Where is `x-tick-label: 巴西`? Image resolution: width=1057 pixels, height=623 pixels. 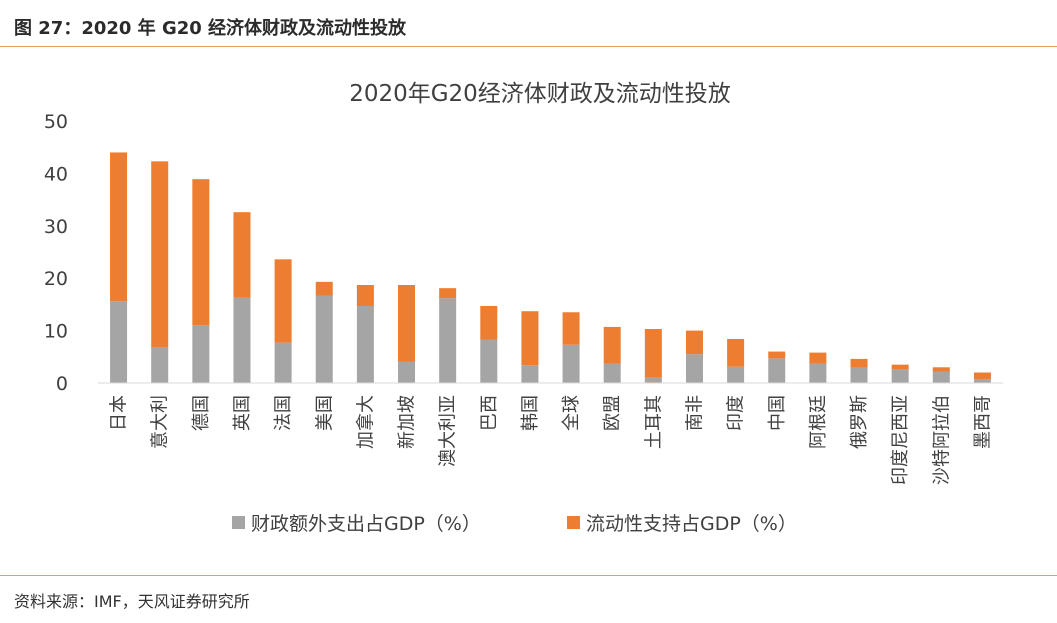 x-tick-label: 巴西 is located at coordinates (489, 413).